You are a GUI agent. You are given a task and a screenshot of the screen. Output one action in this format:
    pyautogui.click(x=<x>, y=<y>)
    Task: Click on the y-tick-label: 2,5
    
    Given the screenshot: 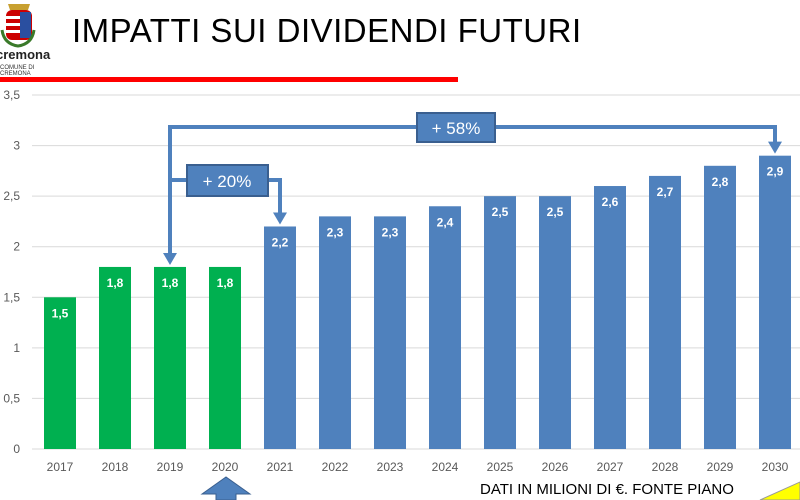 What is the action you would take?
    pyautogui.click(x=11, y=196)
    